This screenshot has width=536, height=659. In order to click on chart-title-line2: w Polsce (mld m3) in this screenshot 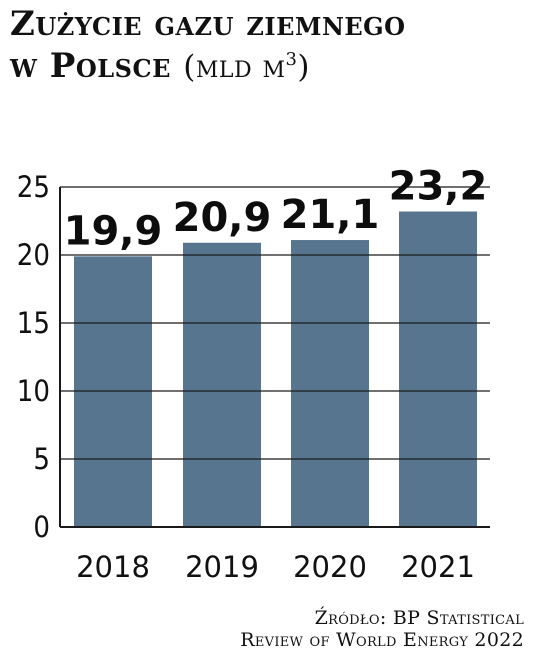, I will do `click(270, 63)`.